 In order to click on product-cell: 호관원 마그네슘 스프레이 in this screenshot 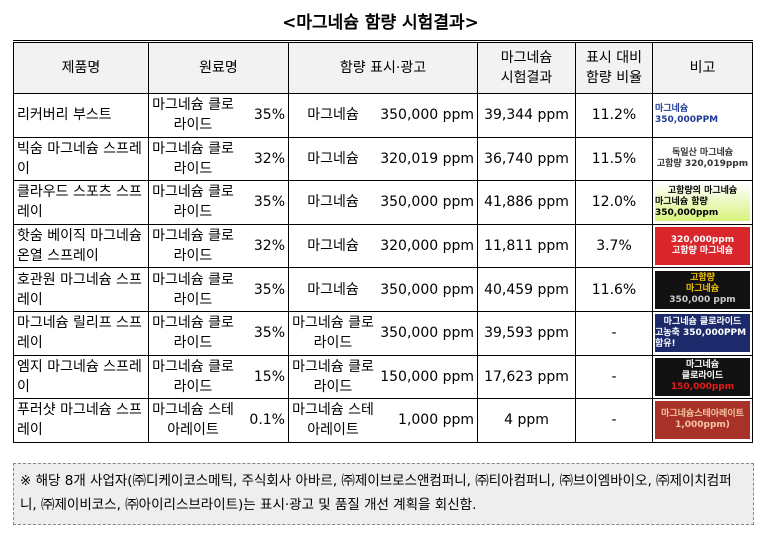, I will do `click(81, 289)`.